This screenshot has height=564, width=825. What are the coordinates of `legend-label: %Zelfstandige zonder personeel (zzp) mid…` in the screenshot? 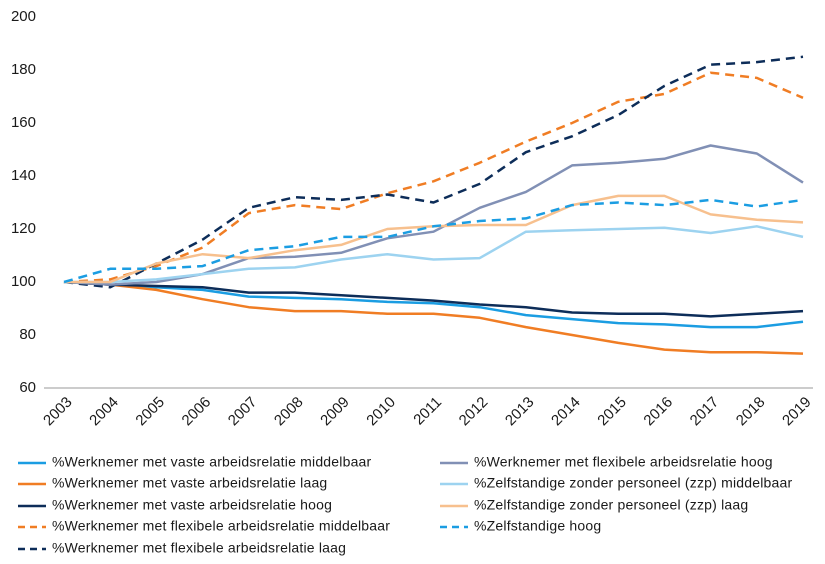 It's located at (633, 483).